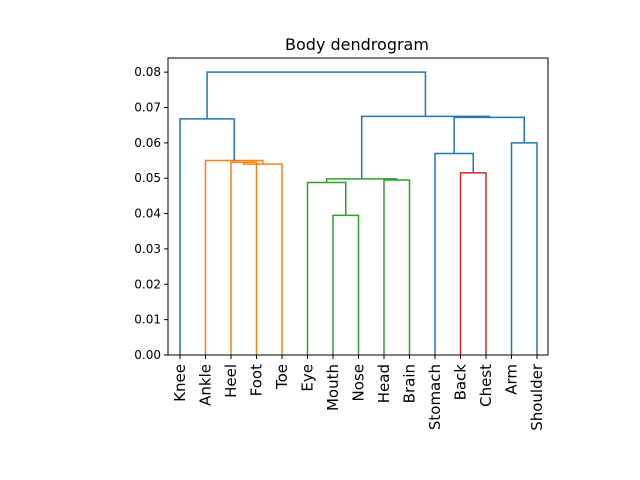  What do you see at coordinates (147, 214) in the screenshot?
I see `y-tick-label: 0.04` at bounding box center [147, 214].